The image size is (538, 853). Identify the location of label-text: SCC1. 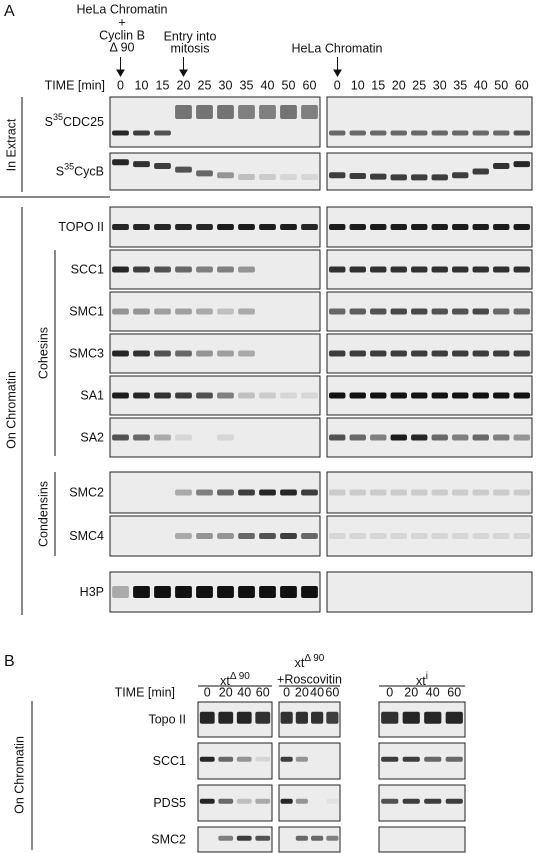
(169, 761).